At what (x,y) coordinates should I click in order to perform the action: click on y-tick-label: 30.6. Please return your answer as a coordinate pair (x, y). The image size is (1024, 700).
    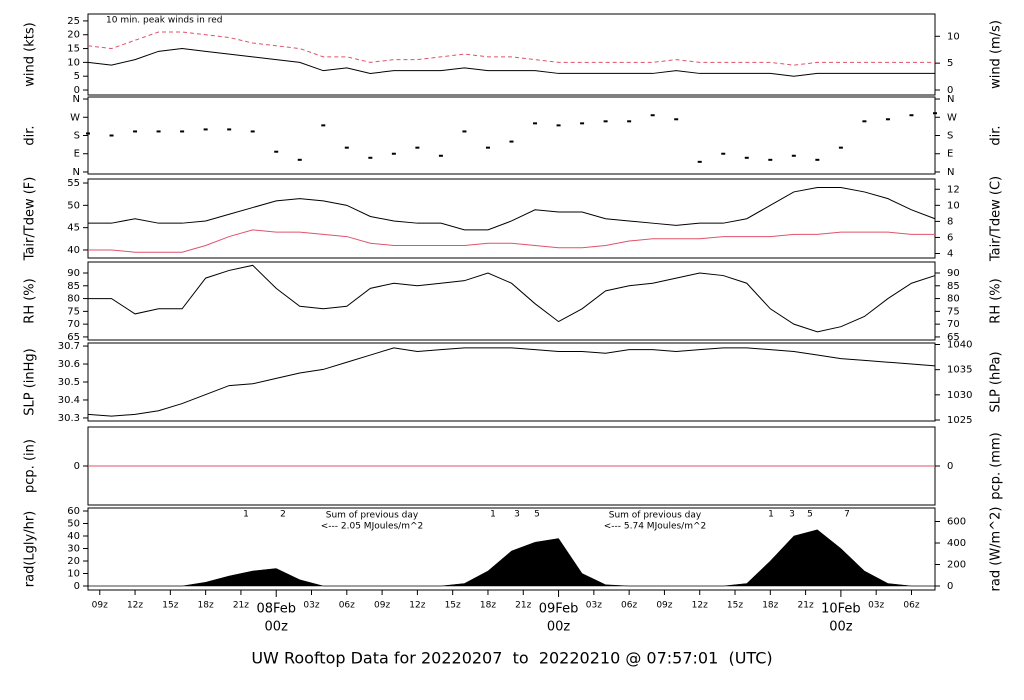
    Looking at the image, I should click on (69, 364).